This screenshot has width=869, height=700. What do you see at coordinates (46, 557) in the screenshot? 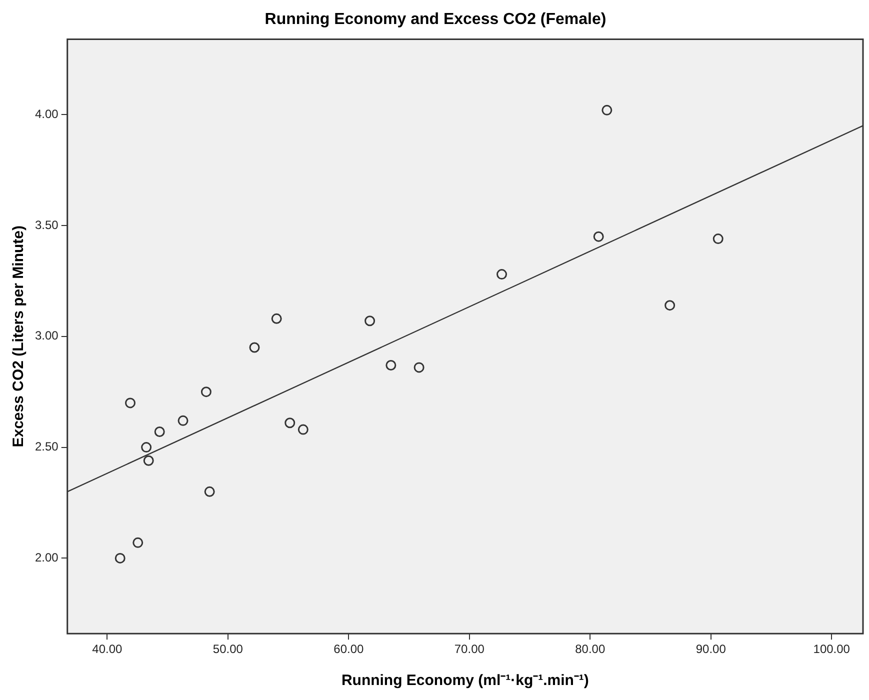
I see `y-tick-label: 2.00` at bounding box center [46, 557].